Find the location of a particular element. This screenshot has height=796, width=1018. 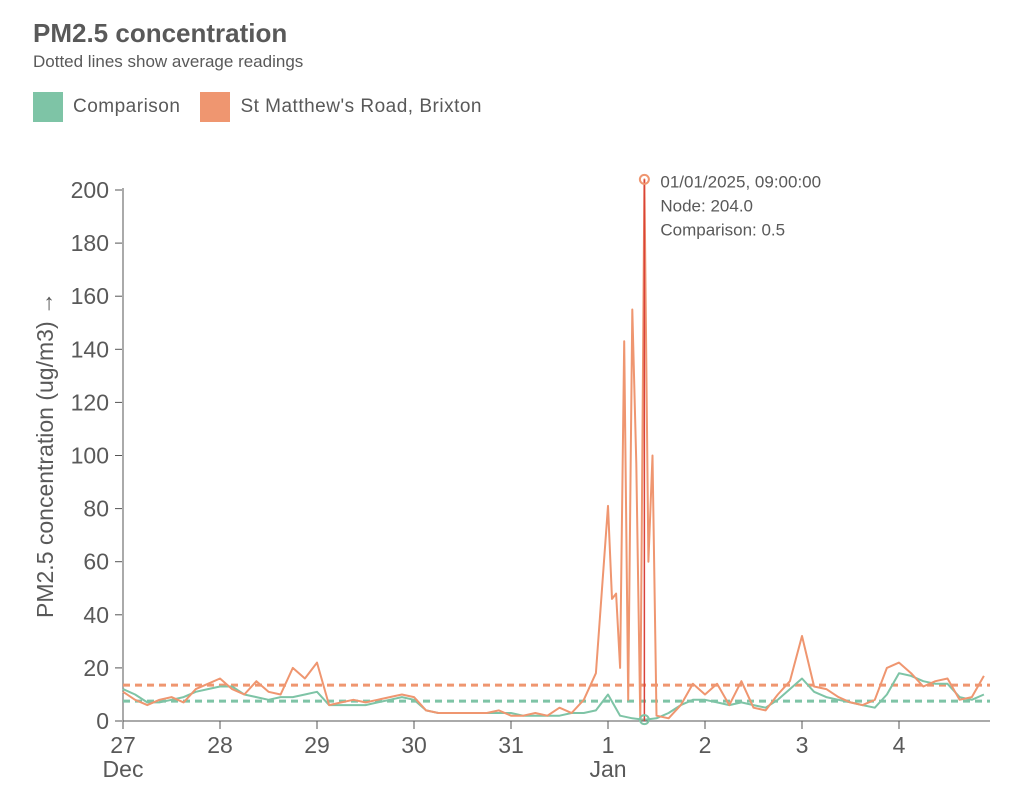

y-tick-label: 20 is located at coordinates (96, 668).